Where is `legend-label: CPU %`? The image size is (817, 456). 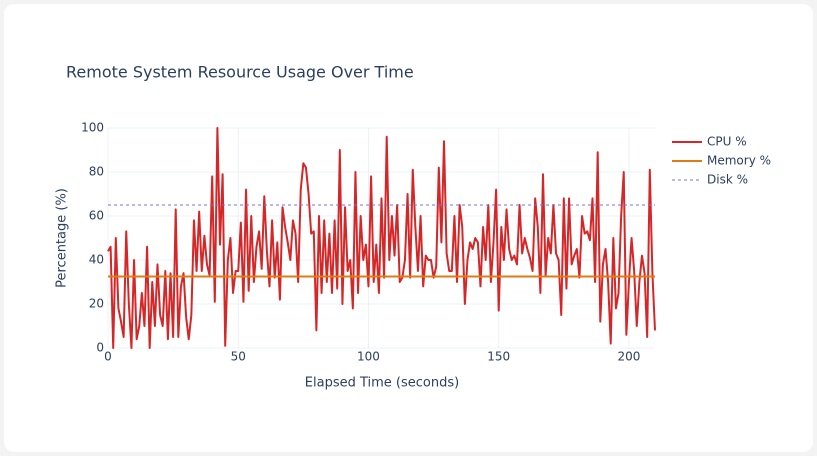 legend-label: CPU % is located at coordinates (727, 142).